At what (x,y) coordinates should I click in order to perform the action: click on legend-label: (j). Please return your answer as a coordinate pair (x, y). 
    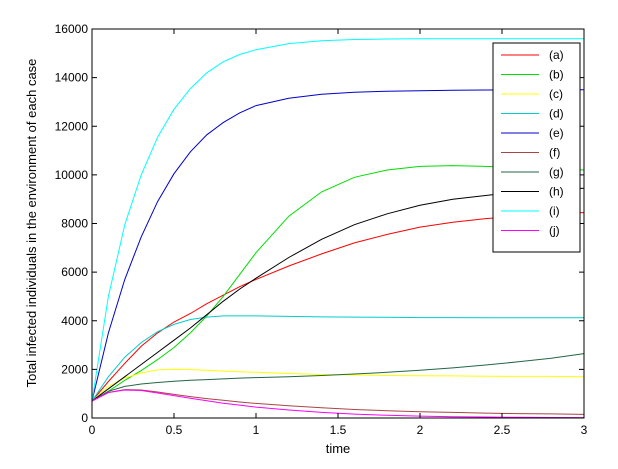
    Looking at the image, I should click on (554, 231).